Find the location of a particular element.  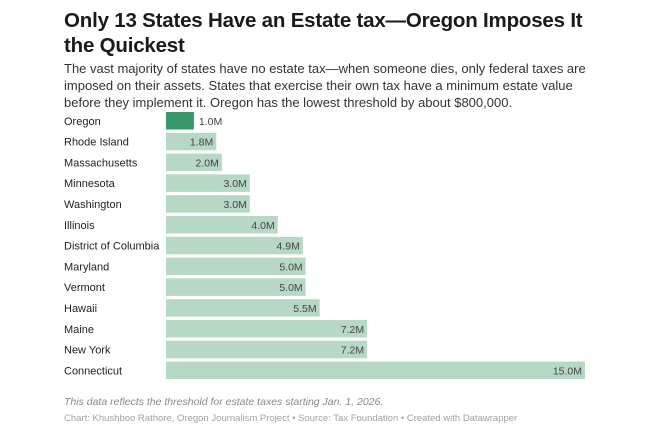

value-label: 1.8M is located at coordinates (201, 143).